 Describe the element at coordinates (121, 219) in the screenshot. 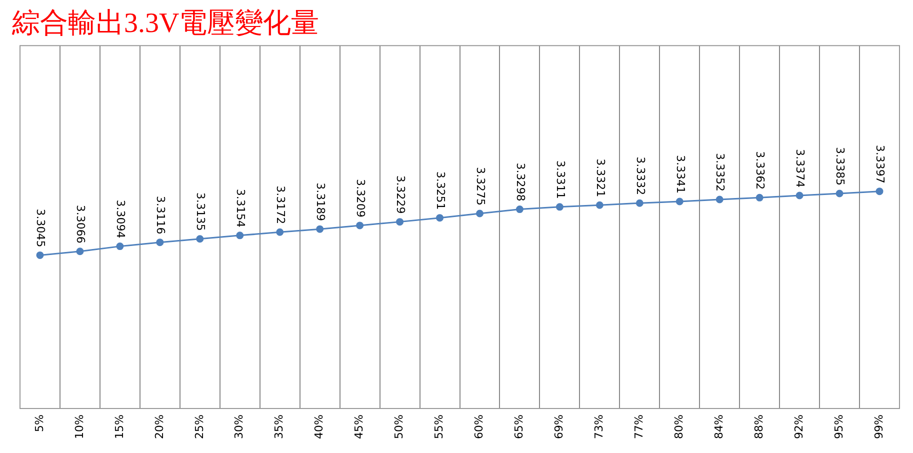

I see `data-label: 3.3094` at that location.